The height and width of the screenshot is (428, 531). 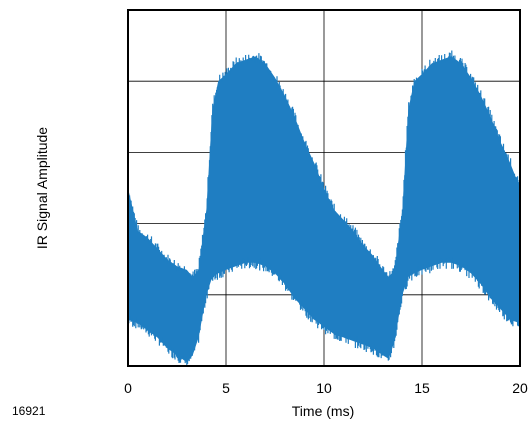 I want to click on x-tick-label: 10, so click(x=324, y=388).